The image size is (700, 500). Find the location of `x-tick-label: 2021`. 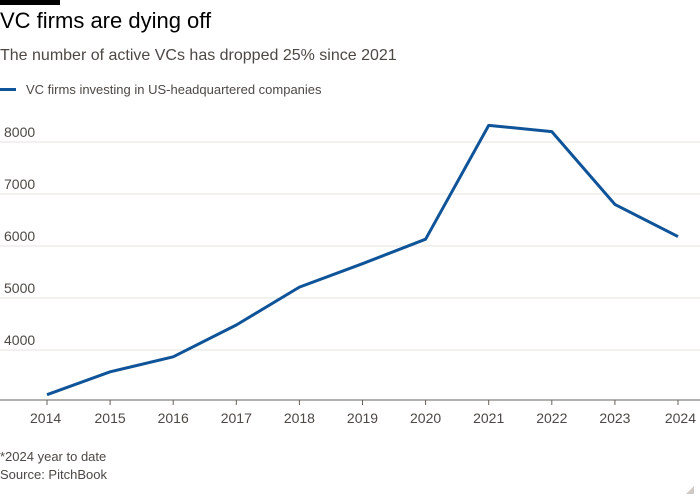

x-tick-label: 2021 is located at coordinates (488, 418).